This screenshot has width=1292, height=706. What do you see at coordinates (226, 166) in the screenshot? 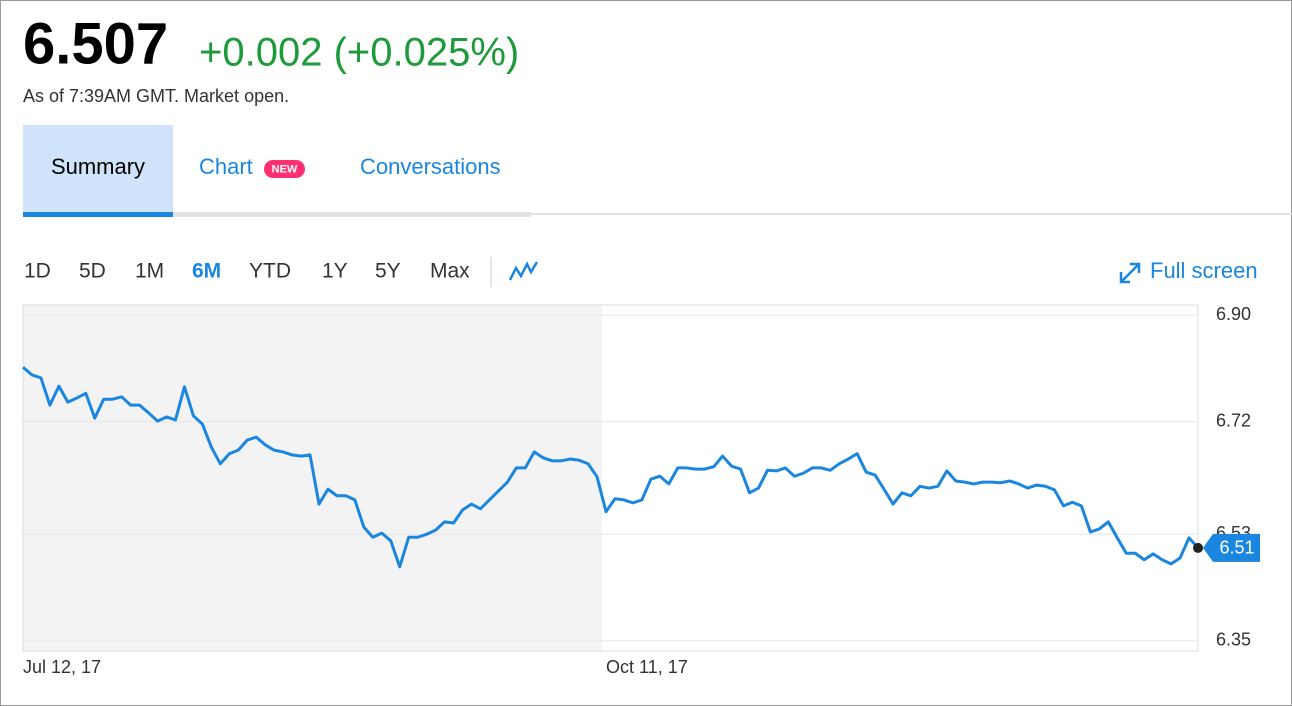
I see `tab-chart: Chart` at bounding box center [226, 166].